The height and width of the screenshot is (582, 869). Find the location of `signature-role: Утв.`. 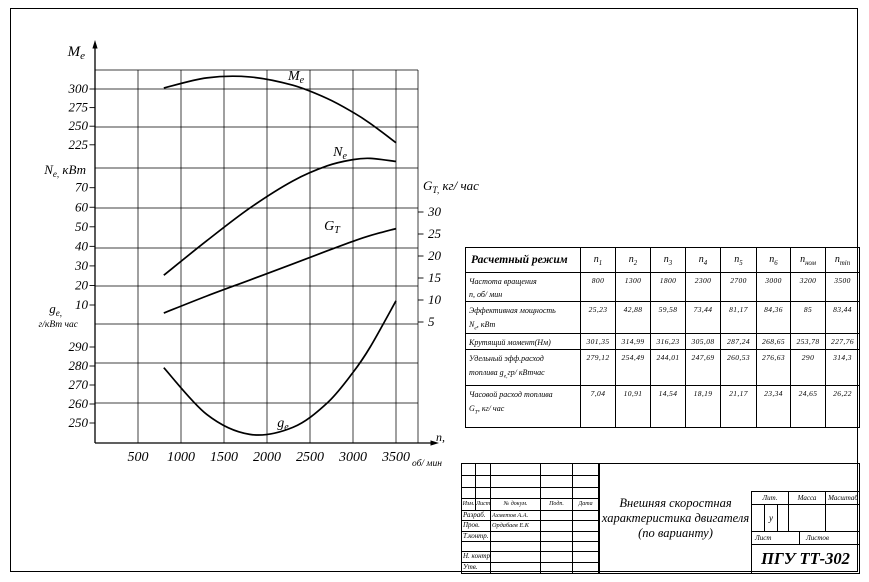

signature-role: Утв. is located at coordinates (476, 567).